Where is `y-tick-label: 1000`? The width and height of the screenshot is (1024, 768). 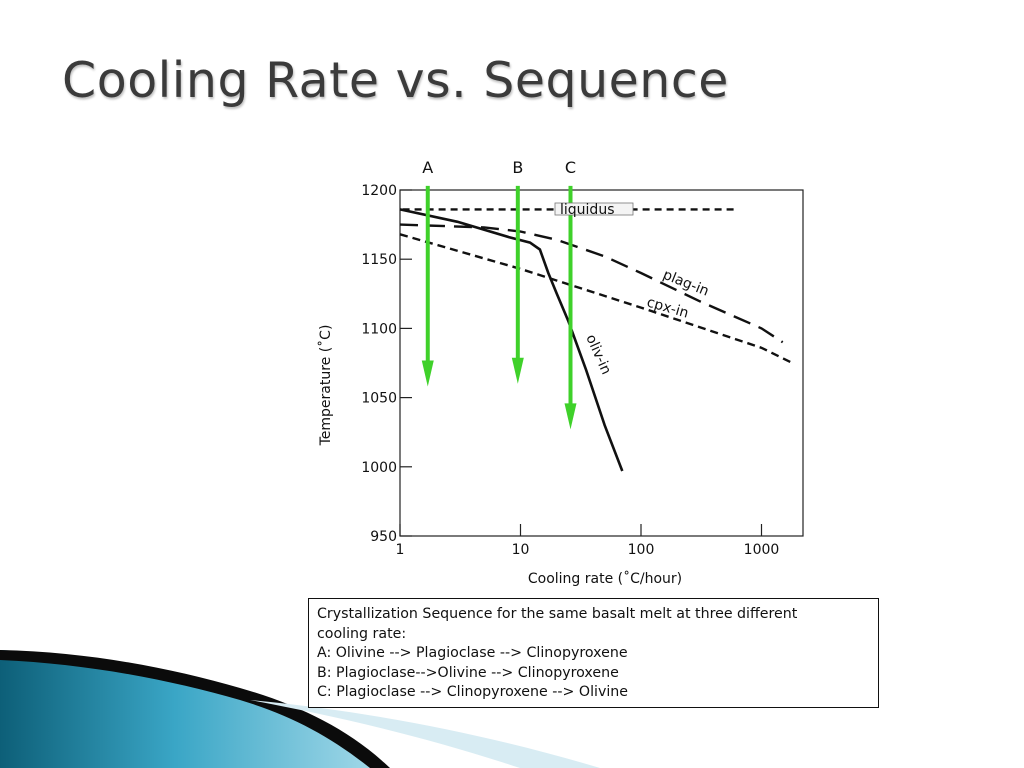
y-tick-label: 1000 is located at coordinates (379, 468).